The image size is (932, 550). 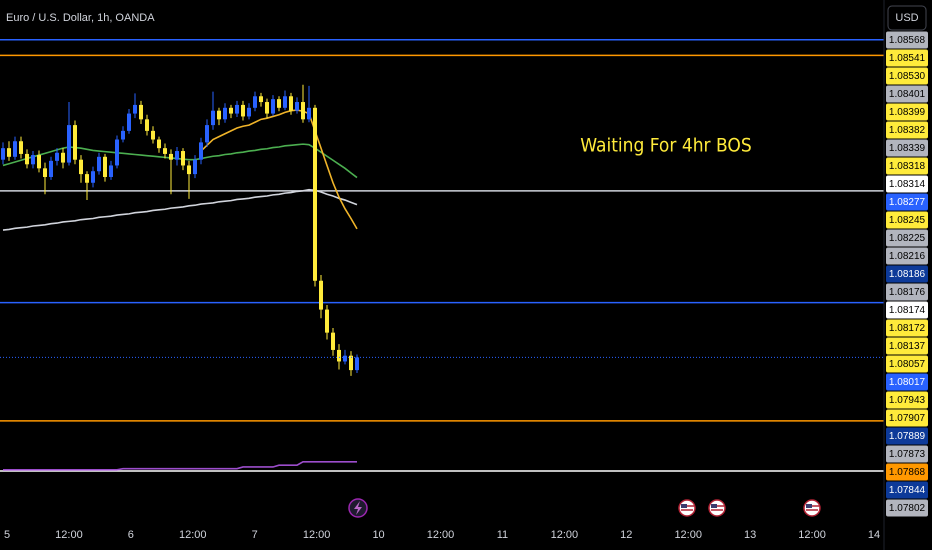 I want to click on chart-title: Euro / U.S. Dollar, 1h, OANDA, so click(x=80, y=18).